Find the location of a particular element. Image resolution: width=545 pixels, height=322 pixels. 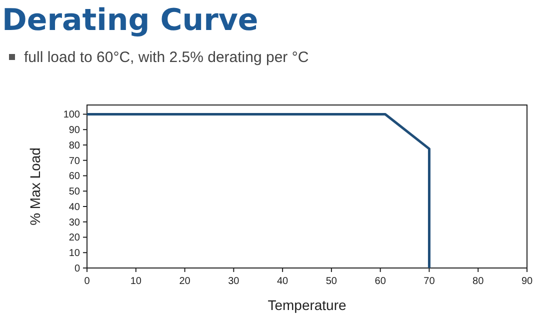

chart-title: Derating Curve is located at coordinates (130, 20).